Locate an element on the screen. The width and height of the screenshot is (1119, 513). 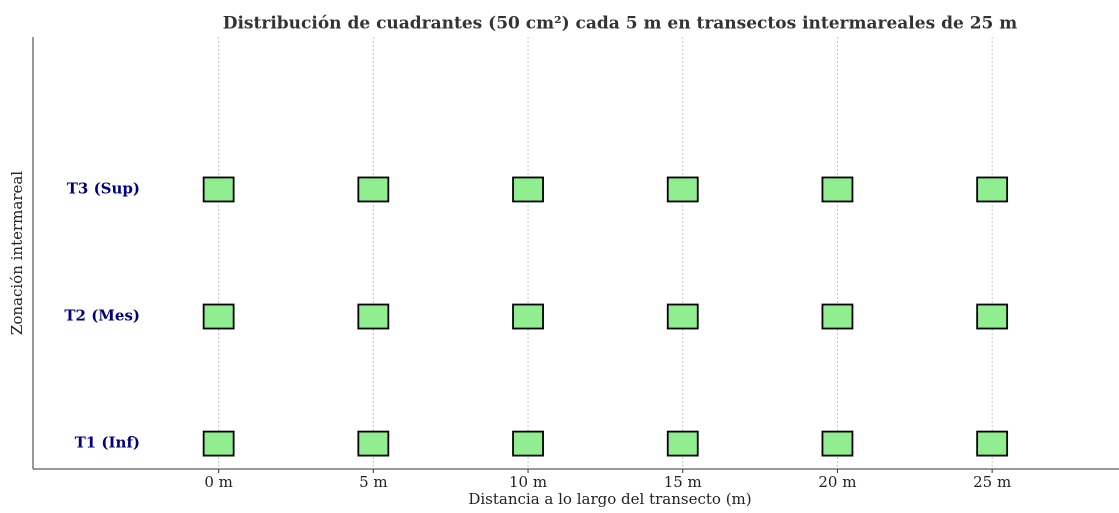
y-tick-label: T3 (Sup) is located at coordinates (103, 188).